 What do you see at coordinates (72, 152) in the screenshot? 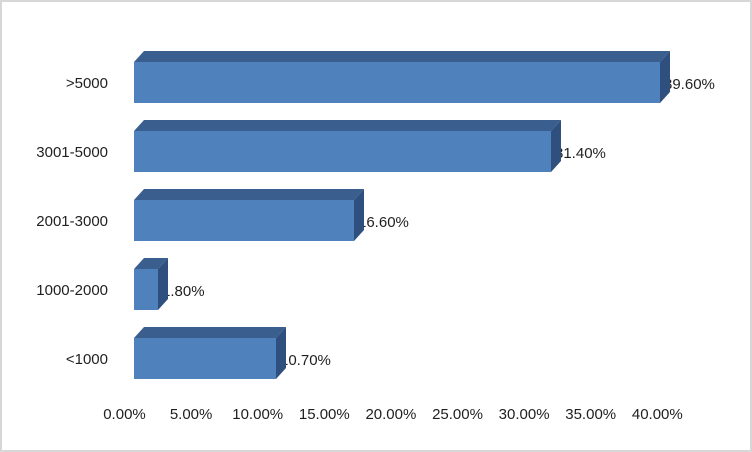
I see `category-label: 3001-5000` at bounding box center [72, 152].